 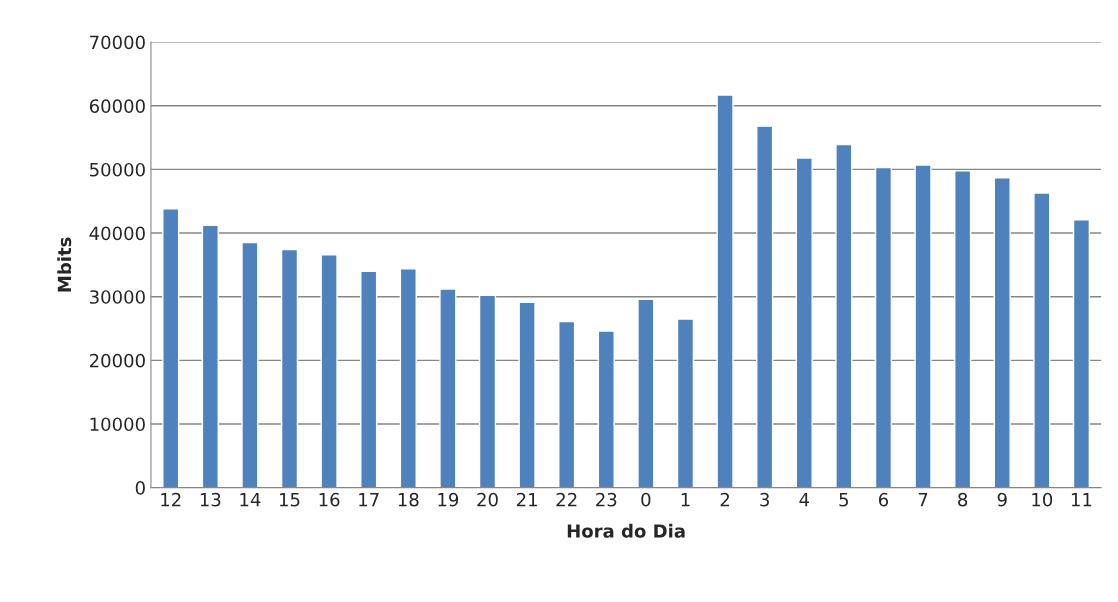 I want to click on x-tick-label: 12, so click(x=171, y=499).